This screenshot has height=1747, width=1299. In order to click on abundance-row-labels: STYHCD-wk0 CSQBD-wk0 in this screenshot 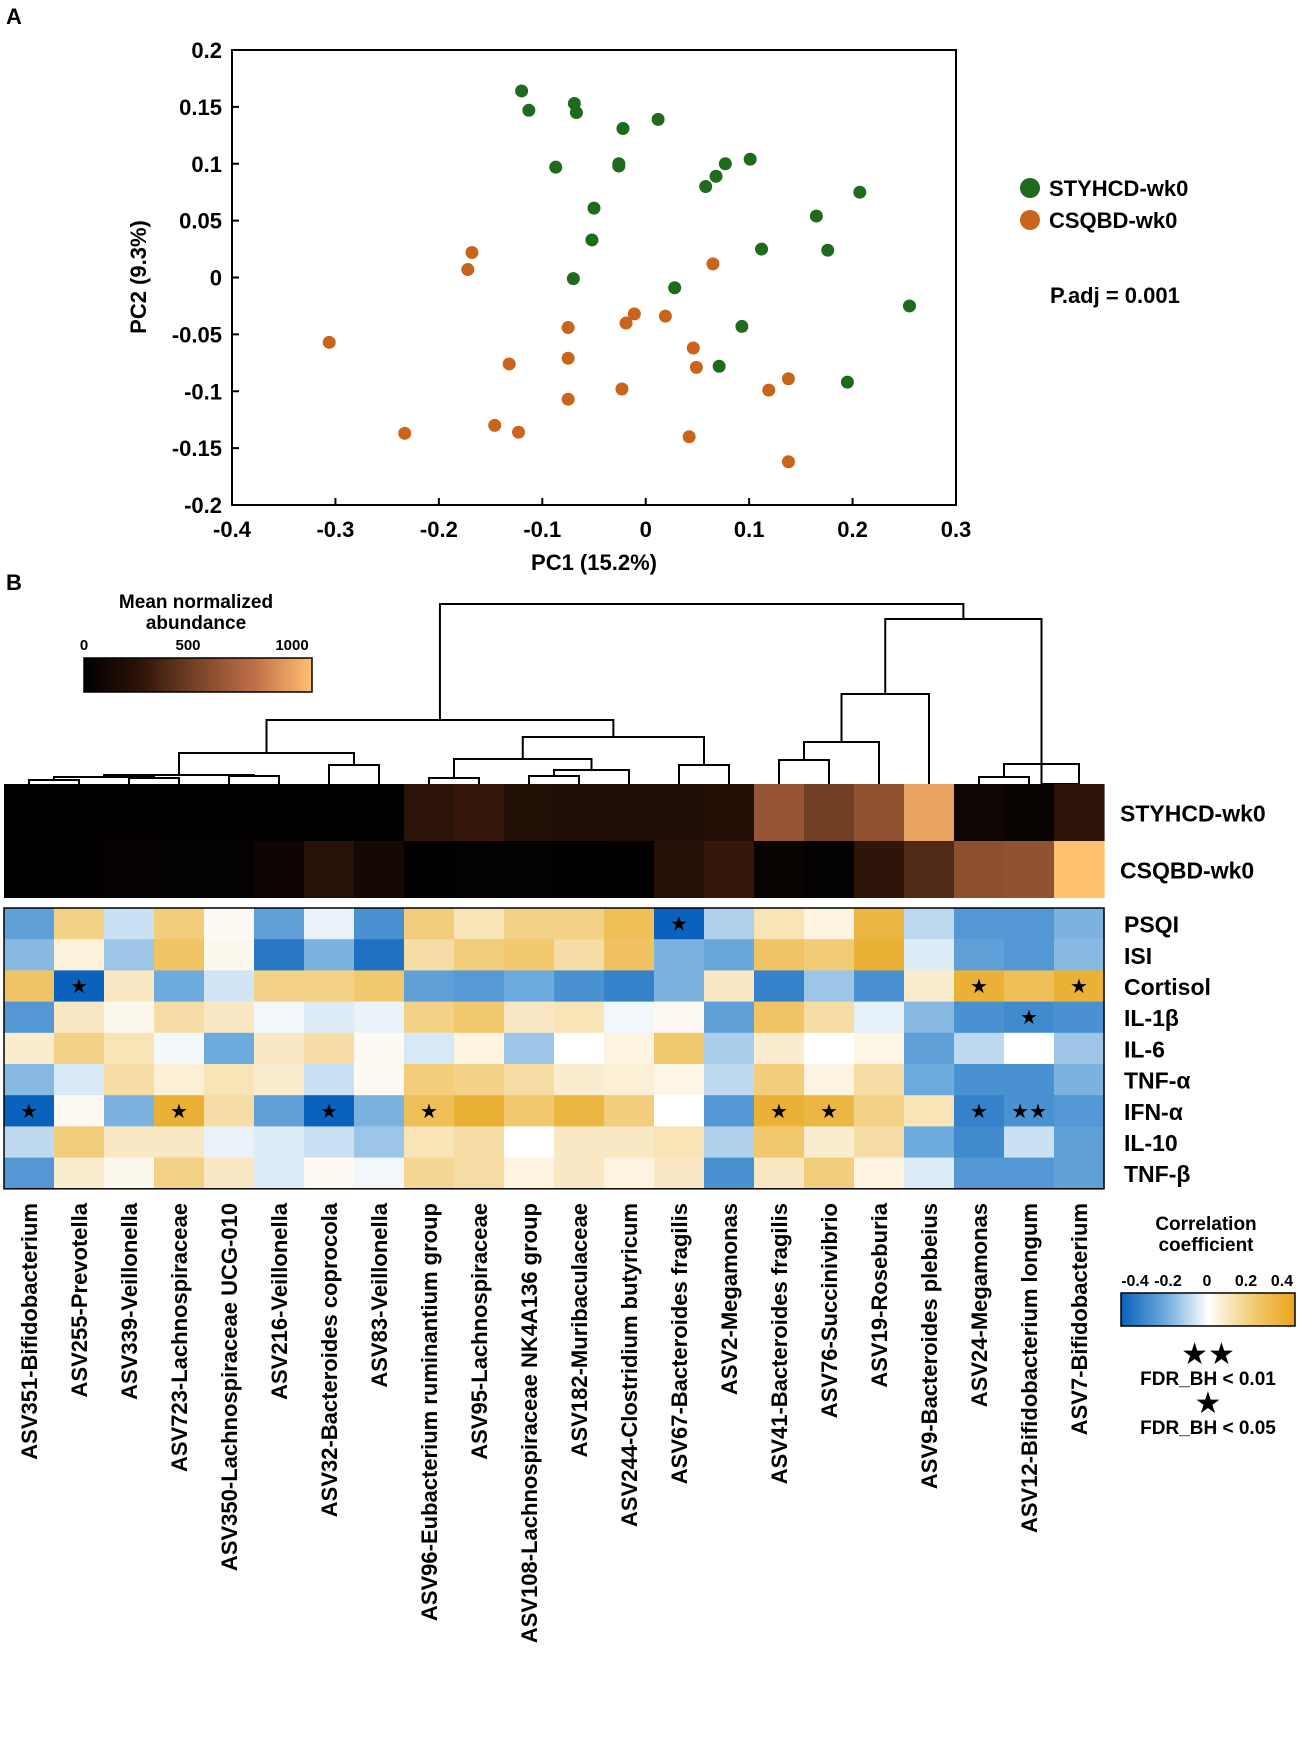, I will do `click(1193, 842)`.